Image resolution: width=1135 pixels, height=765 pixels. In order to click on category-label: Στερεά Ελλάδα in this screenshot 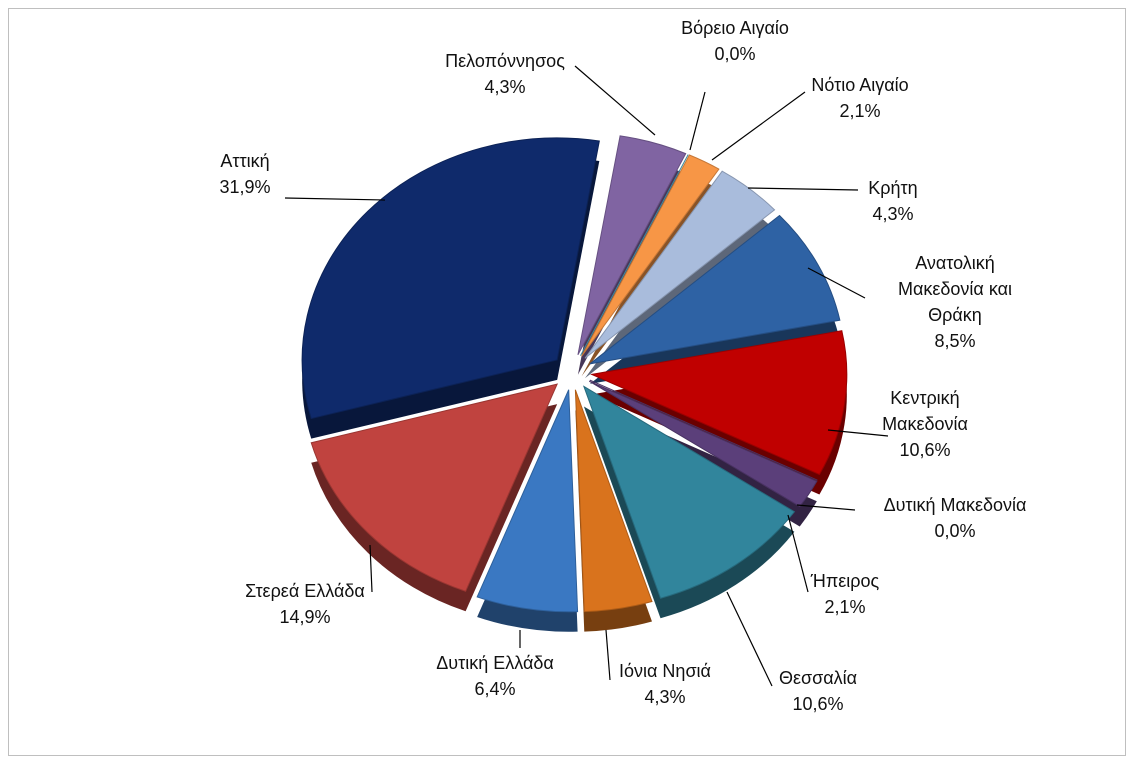, I will do `click(305, 591)`.